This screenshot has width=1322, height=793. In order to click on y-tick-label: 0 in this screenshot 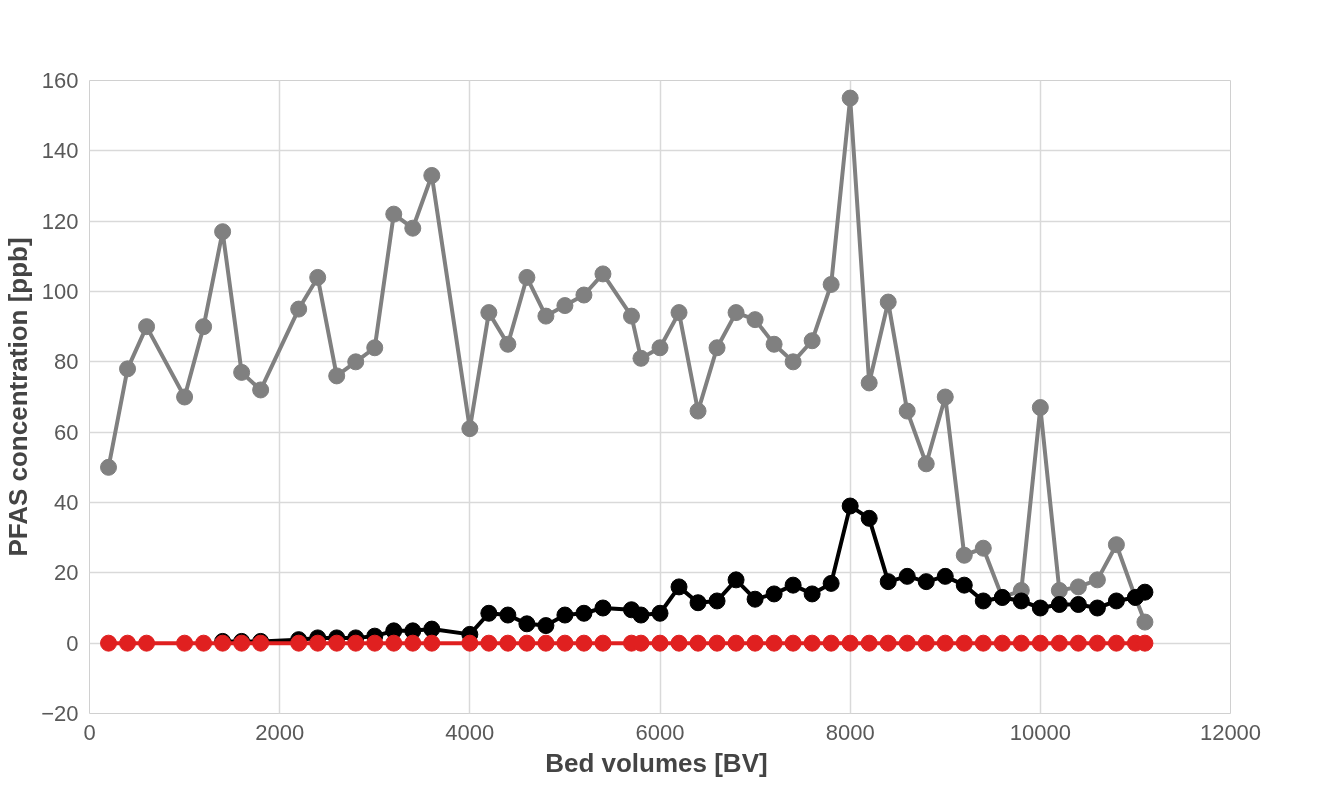, I will do `click(72, 643)`.